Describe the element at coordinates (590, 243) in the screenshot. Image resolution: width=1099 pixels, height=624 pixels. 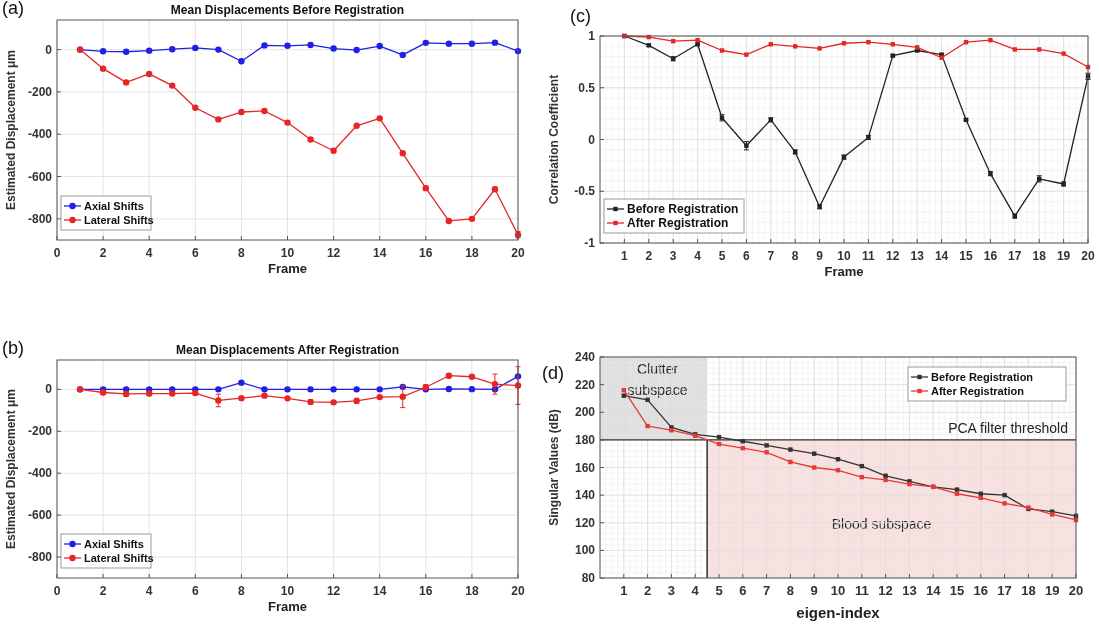
I see `y-tick-label: -1` at that location.